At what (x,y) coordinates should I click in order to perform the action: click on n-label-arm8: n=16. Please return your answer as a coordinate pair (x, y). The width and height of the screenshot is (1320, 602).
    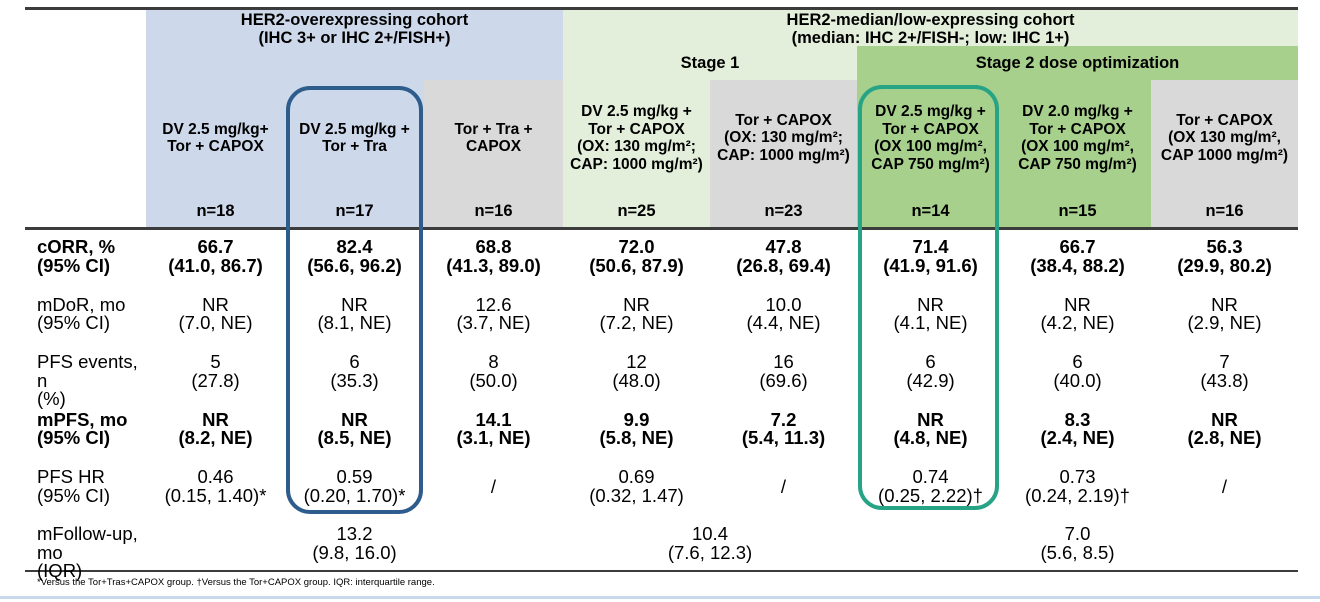
    Looking at the image, I should click on (1224, 211).